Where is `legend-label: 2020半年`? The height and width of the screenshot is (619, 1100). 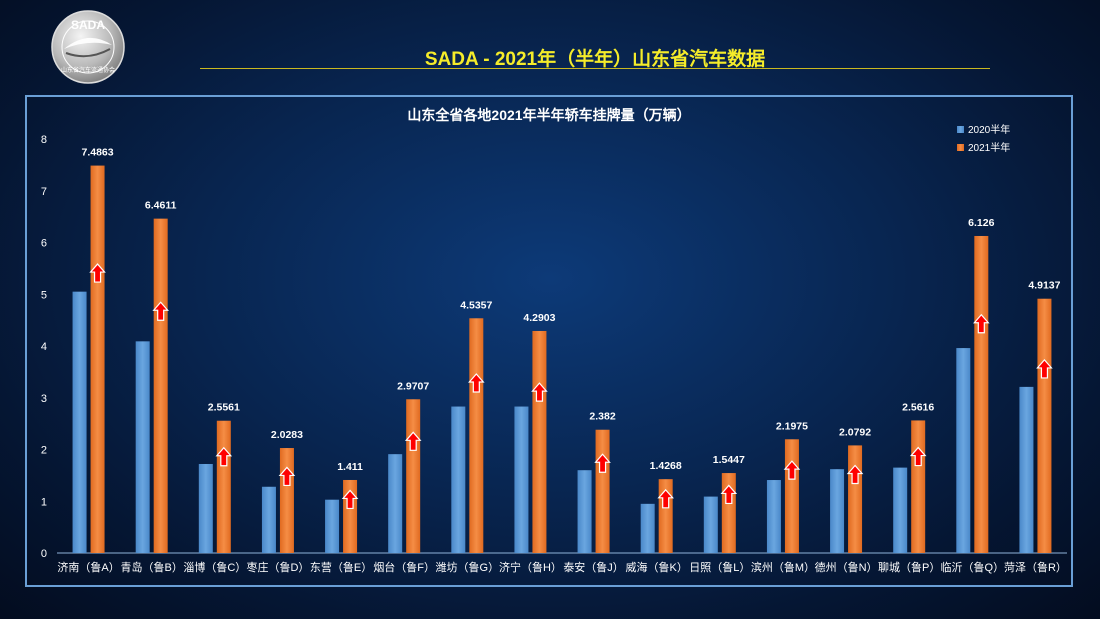 legend-label: 2020半年 is located at coordinates (989, 129).